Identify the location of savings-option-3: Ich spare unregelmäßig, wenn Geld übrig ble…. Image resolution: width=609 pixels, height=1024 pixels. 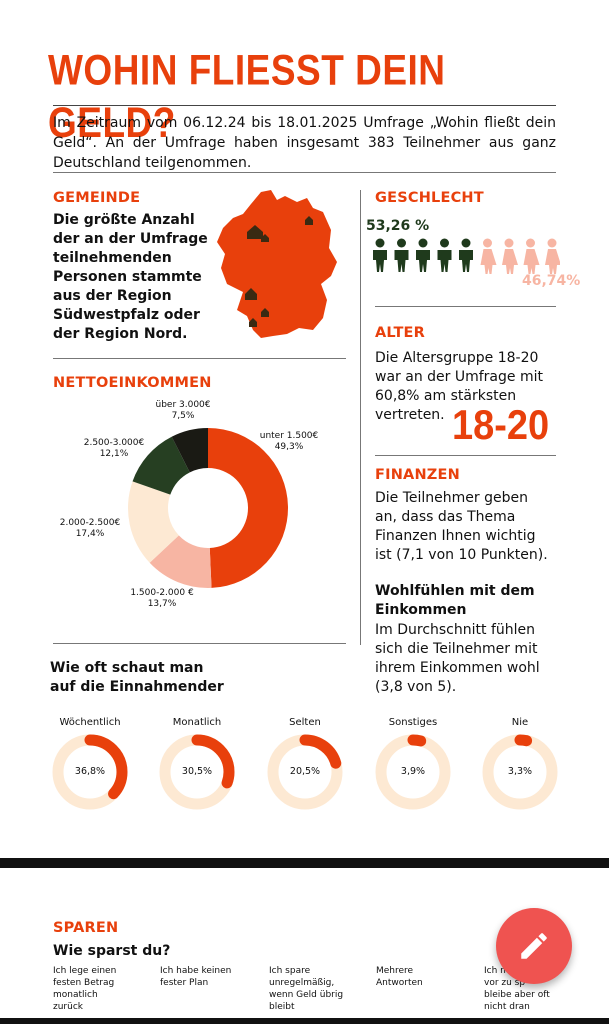
(306, 989).